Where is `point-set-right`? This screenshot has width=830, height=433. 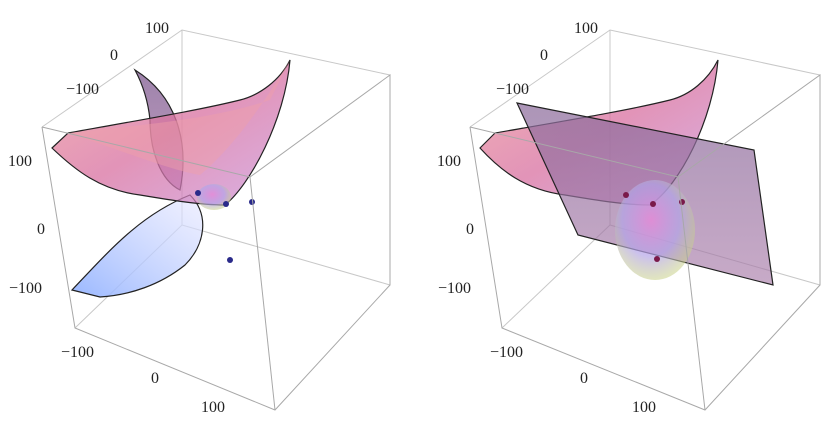
point-set-right is located at coordinates (654, 227).